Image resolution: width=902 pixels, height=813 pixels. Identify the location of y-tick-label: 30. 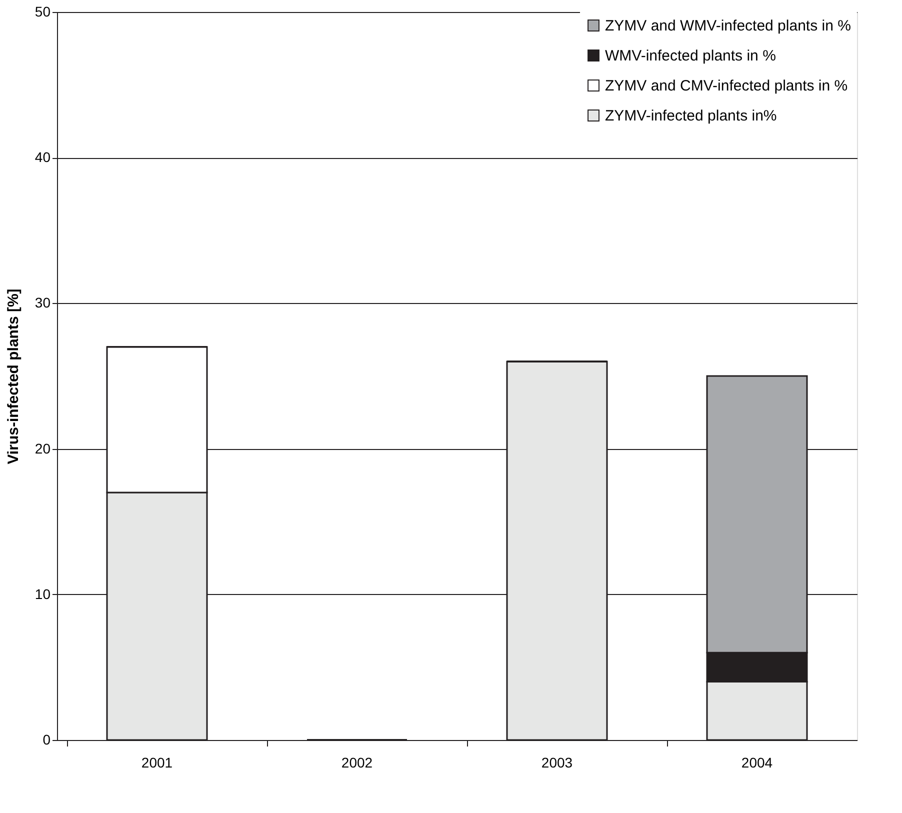
(42, 302).